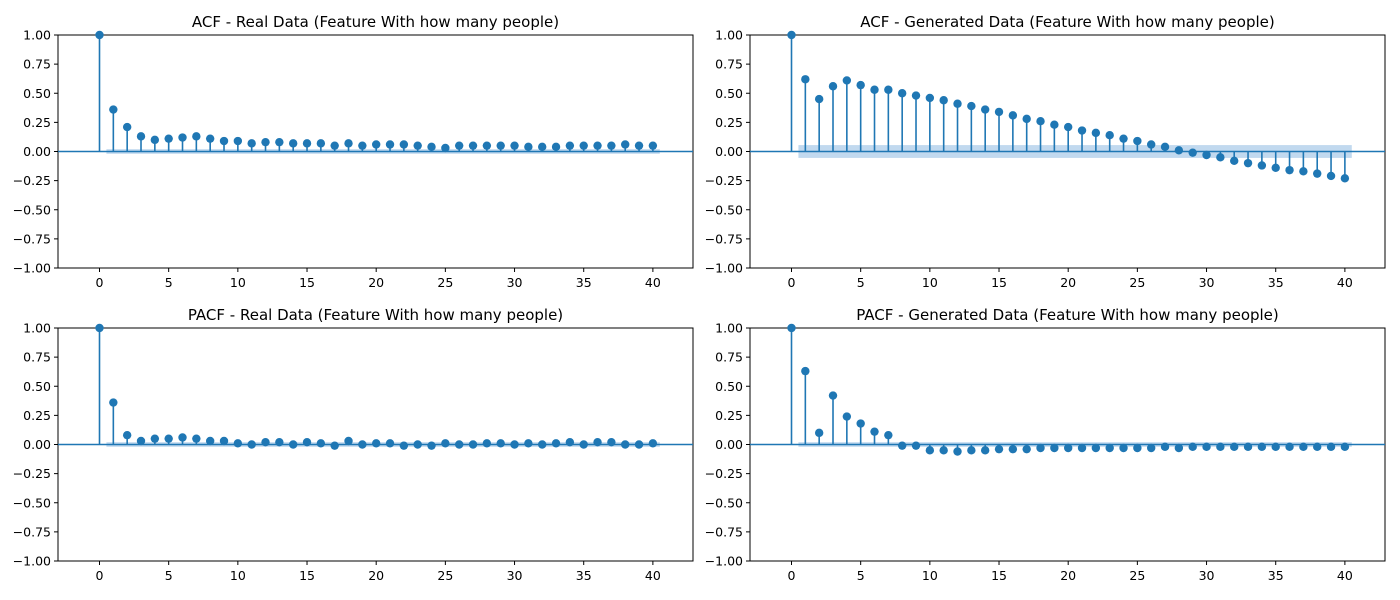 The height and width of the screenshot is (600, 1400). What do you see at coordinates (32, 473) in the screenshot?
I see `pacf-real-ytick-label: −0.25` at bounding box center [32, 473].